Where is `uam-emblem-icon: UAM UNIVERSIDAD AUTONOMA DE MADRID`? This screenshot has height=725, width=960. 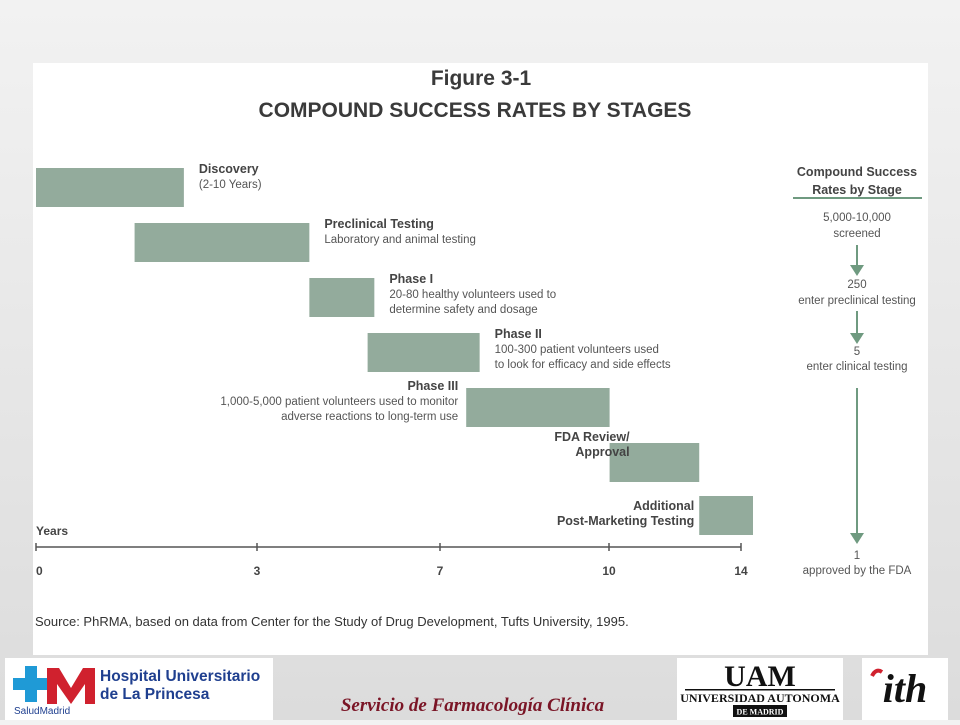 uam-emblem-icon: UAM UNIVERSIDAD AUTONOMA DE MADRID is located at coordinates (760, 688).